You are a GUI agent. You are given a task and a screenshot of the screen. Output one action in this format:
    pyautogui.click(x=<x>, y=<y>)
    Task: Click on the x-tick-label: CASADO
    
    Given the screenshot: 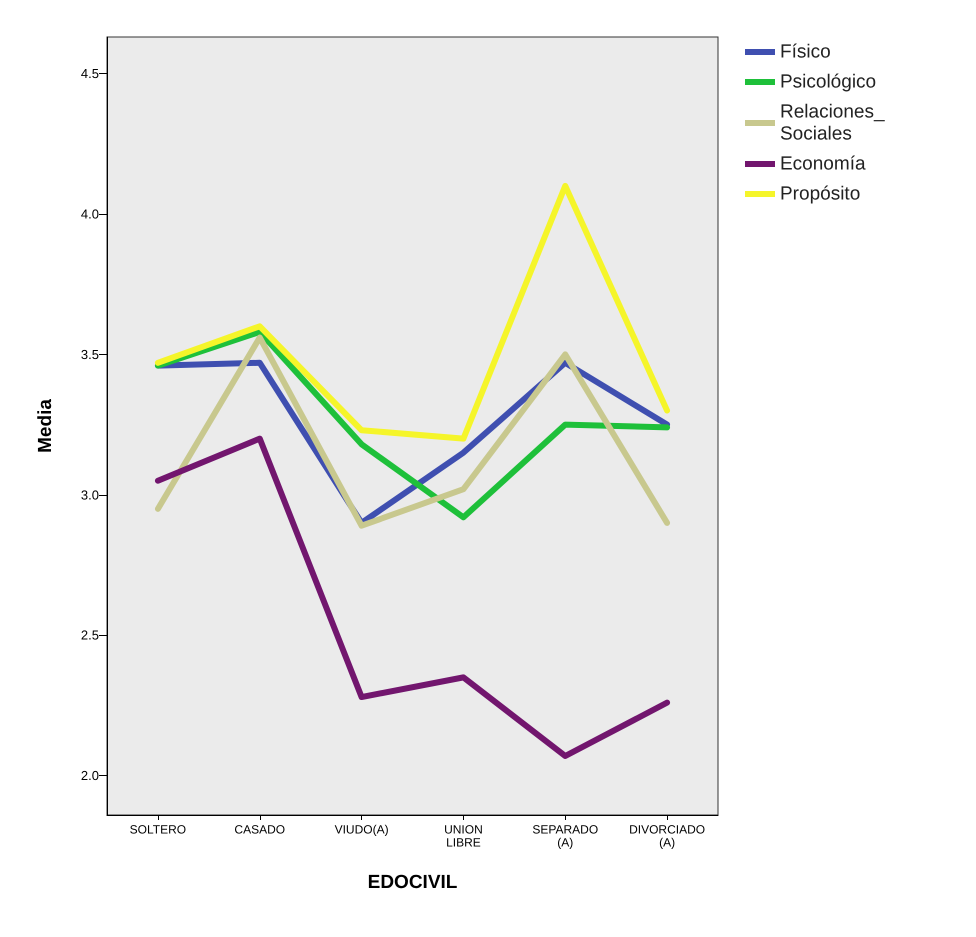 What is the action you would take?
    pyautogui.click(x=260, y=829)
    